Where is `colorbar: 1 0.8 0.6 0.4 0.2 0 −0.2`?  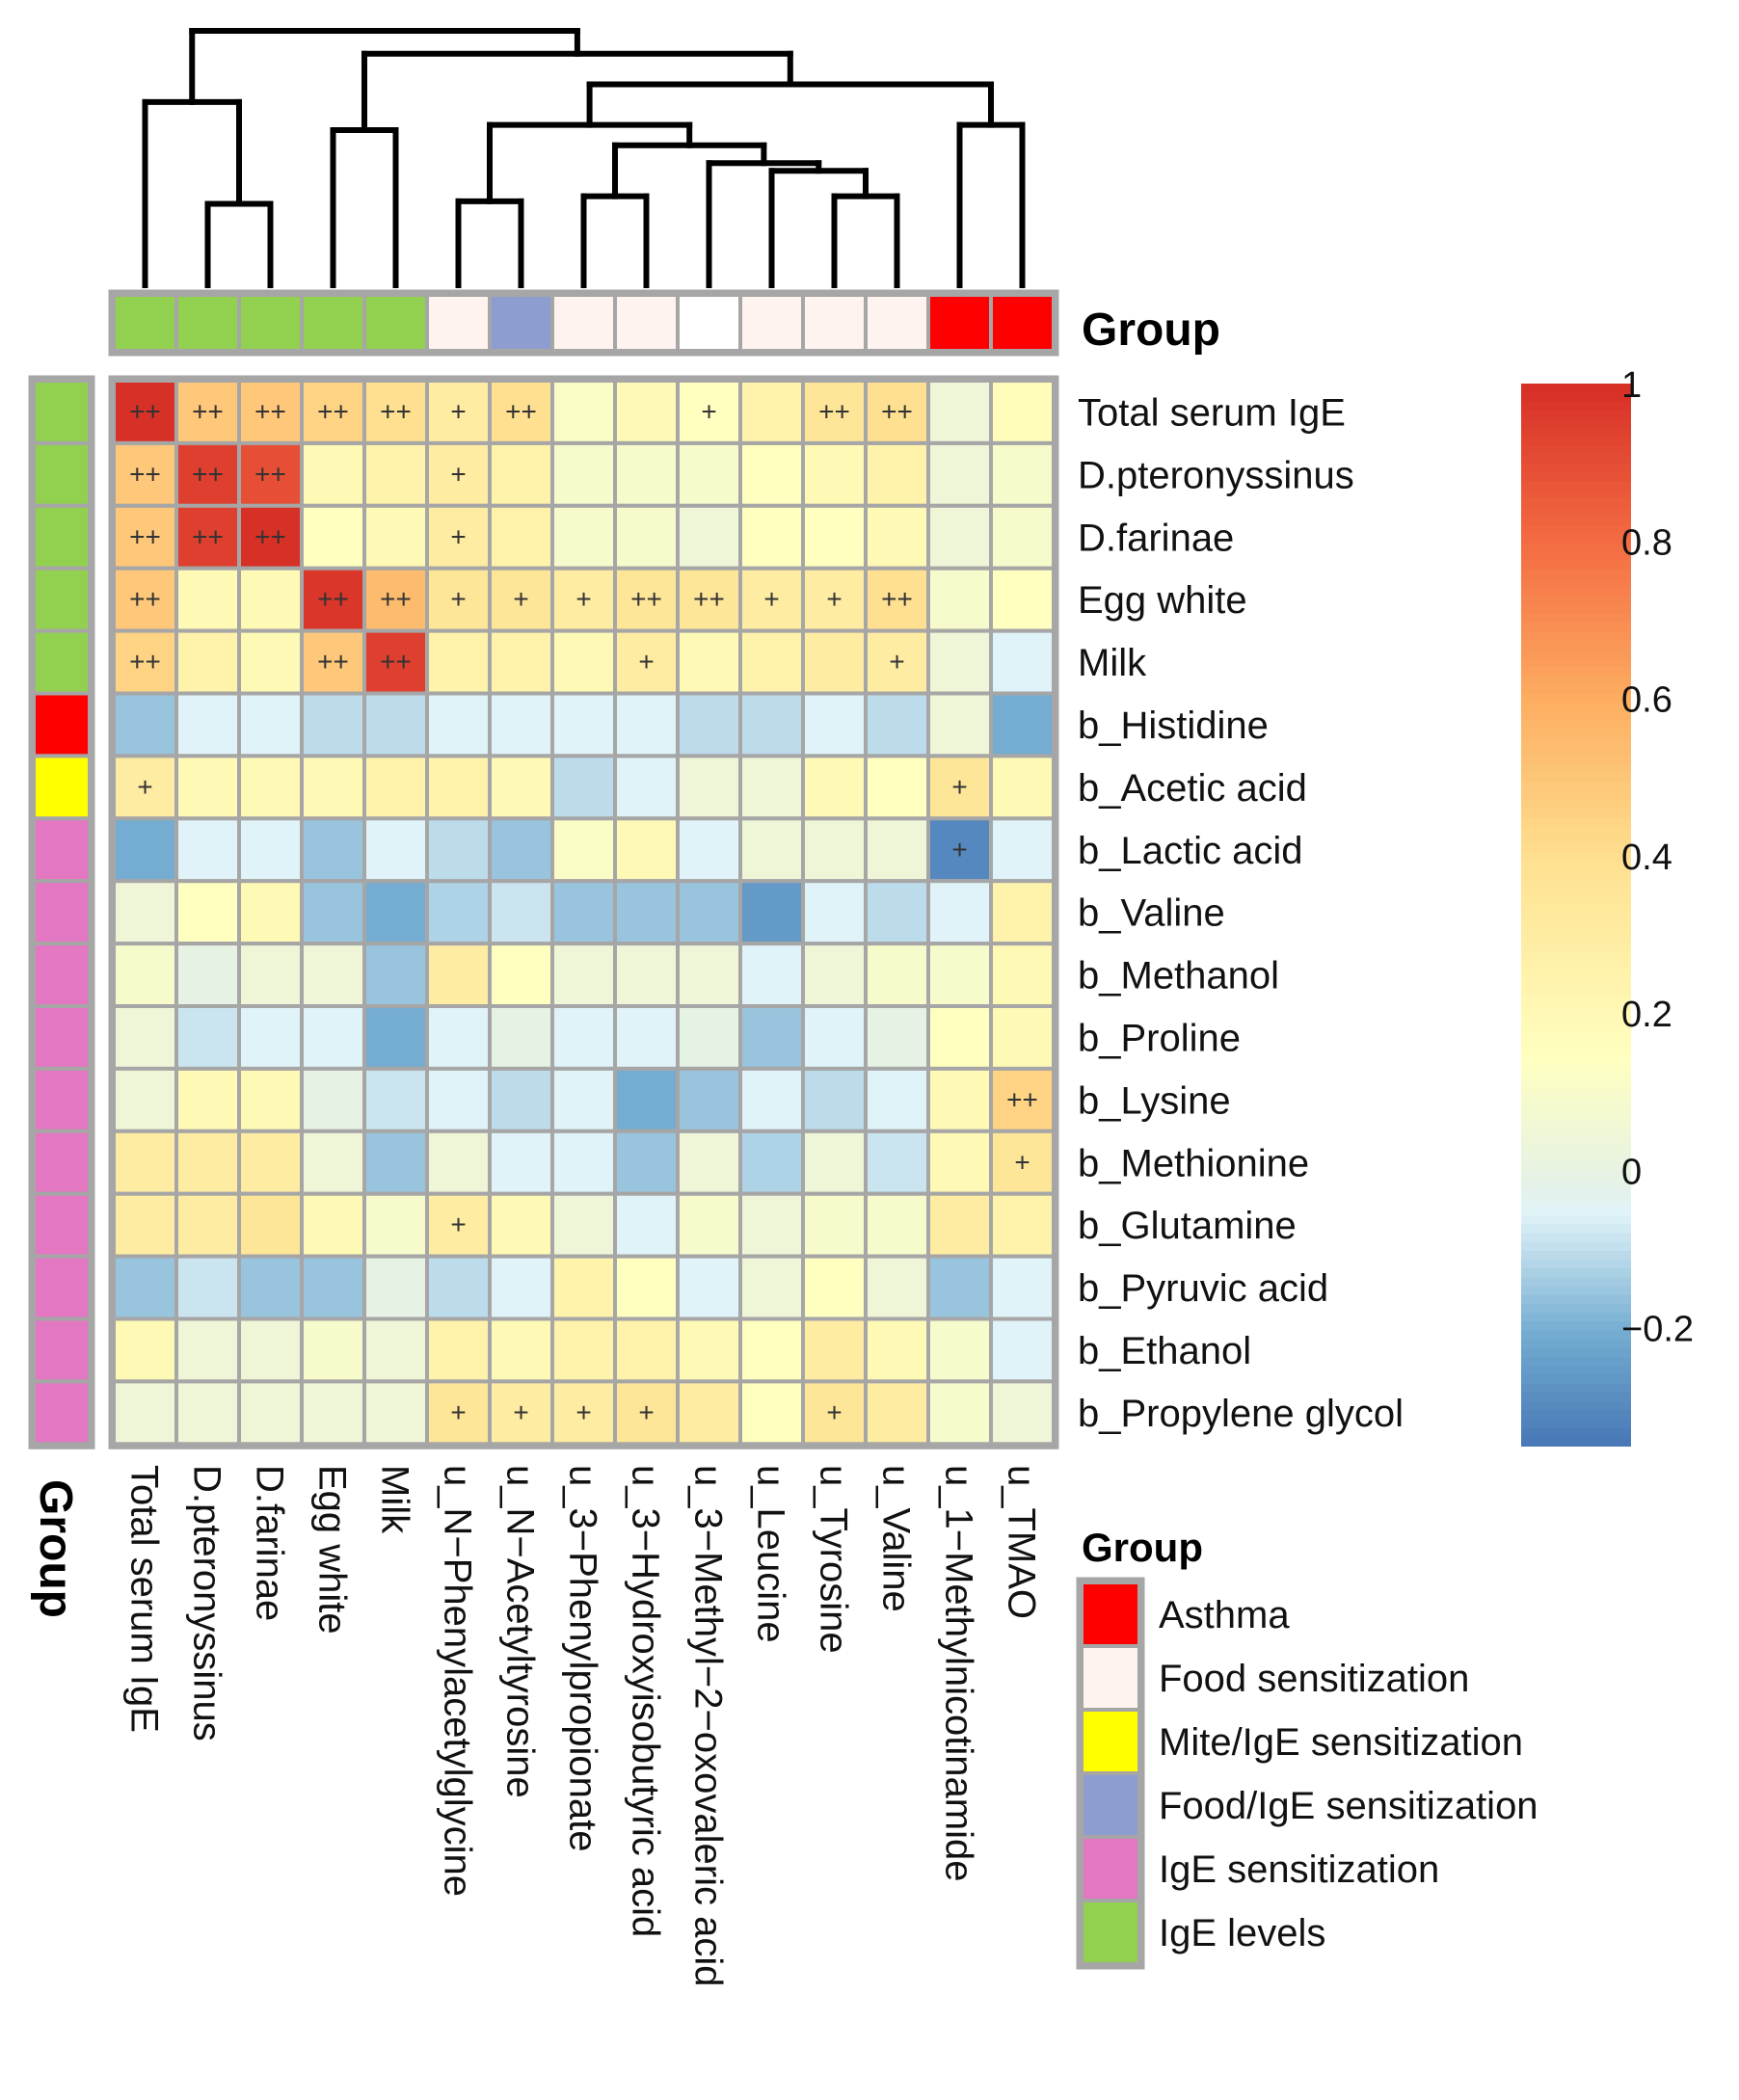
colorbar: 1 0.8 0.6 0.4 0.2 0 −0.2 is located at coordinates (1607, 906).